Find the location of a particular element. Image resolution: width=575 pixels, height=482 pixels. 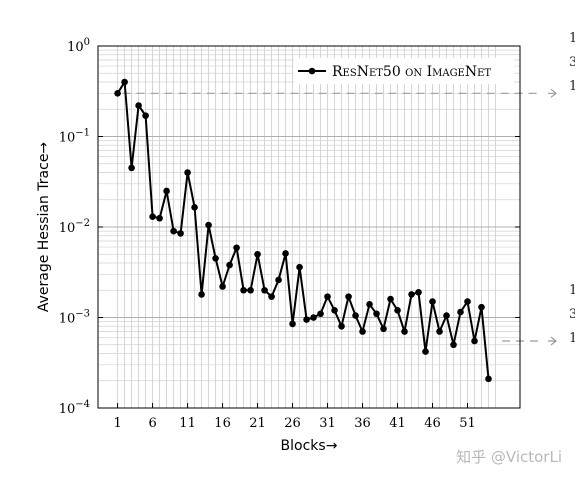

legend: ResNet50 on ImageNet is located at coordinates (404, 71).